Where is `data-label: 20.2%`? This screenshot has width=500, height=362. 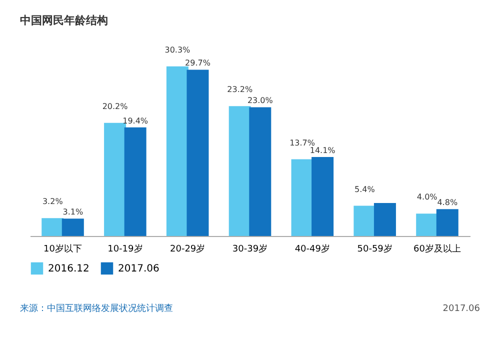 data-label: 20.2% is located at coordinates (115, 106).